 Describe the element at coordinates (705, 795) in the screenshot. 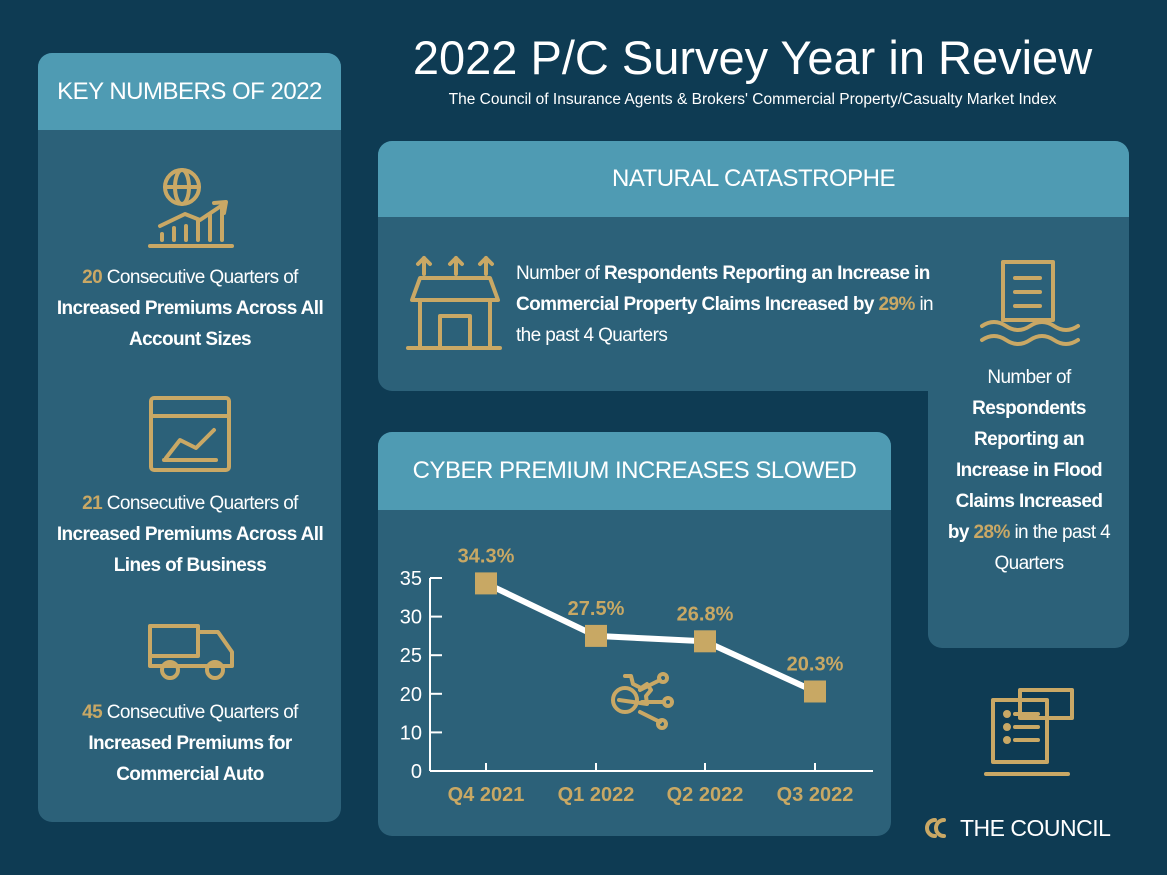

I see `x-tick-label: Q2 2022` at that location.